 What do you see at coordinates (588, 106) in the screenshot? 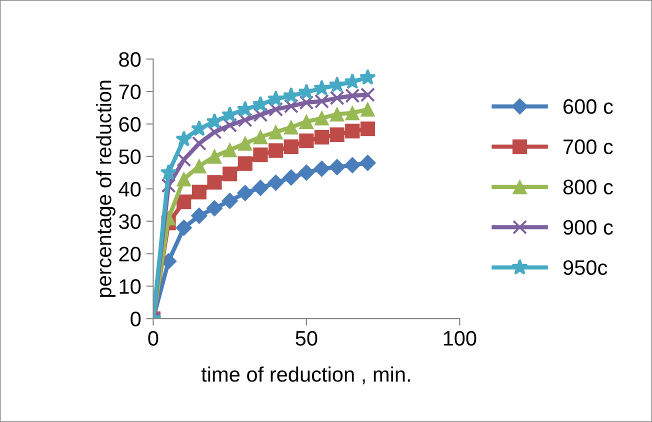
I see `legend-label: 600 c` at bounding box center [588, 106].